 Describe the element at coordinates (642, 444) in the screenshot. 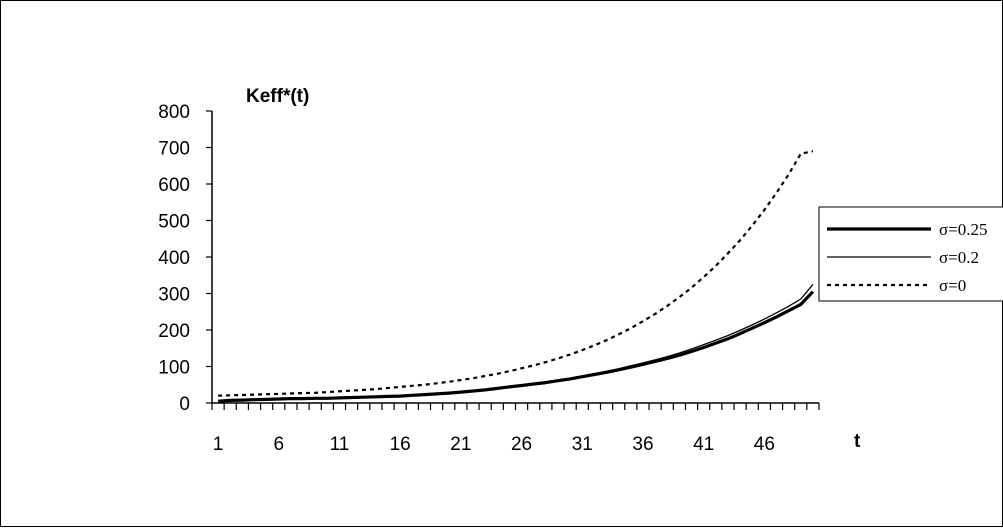

I see `x-tick-label: 36` at that location.